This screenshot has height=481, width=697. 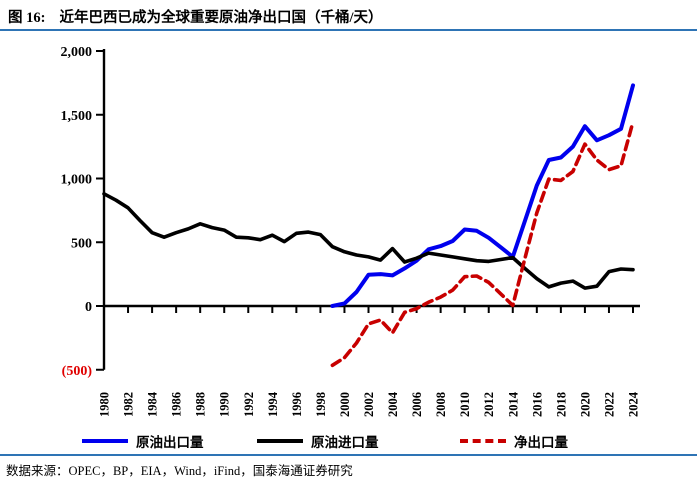 I want to click on figure-title: 图 16: 近年巴西已成为全球重要原油净出口国（千桶/天）, so click(x=348, y=16).